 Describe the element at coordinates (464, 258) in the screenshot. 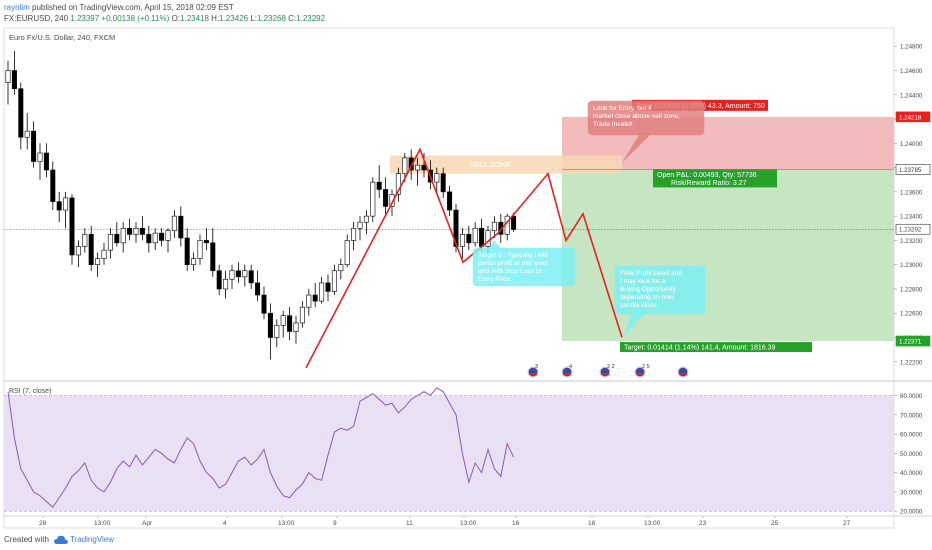

I see `projection-path` at that location.